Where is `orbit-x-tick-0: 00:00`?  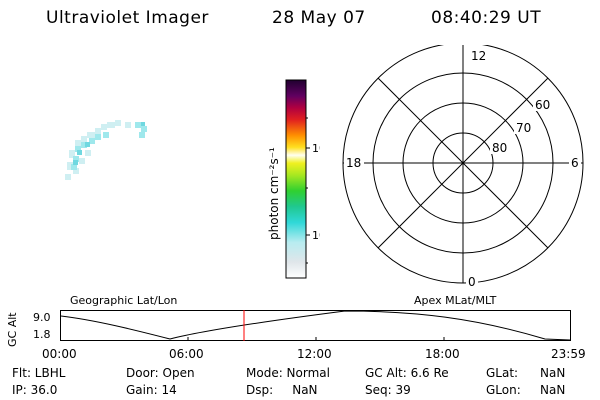
orbit-x-tick-0: 00:00 is located at coordinates (59, 354).